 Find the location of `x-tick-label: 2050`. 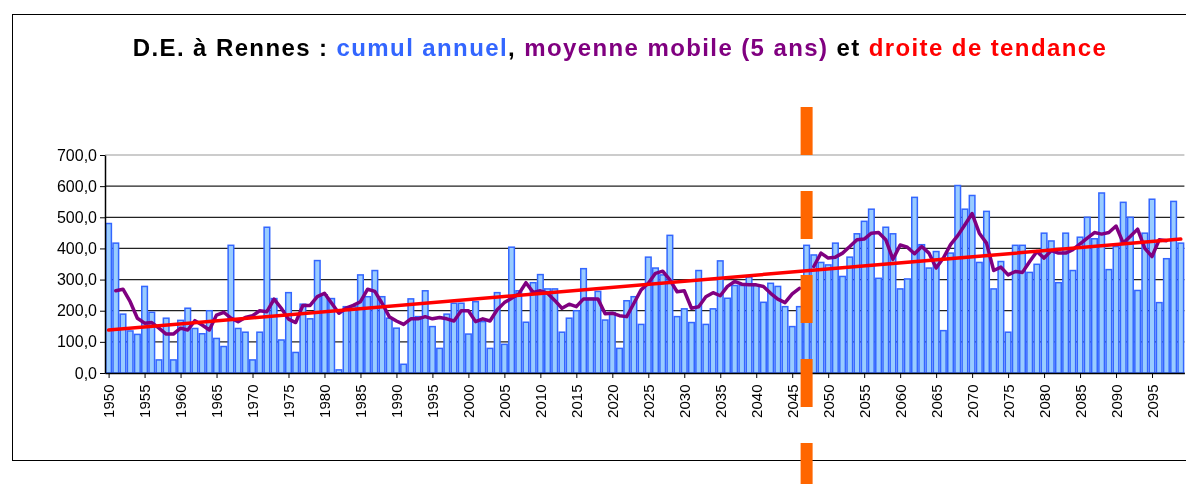

x-tick-label: 2050 is located at coordinates (828, 401).